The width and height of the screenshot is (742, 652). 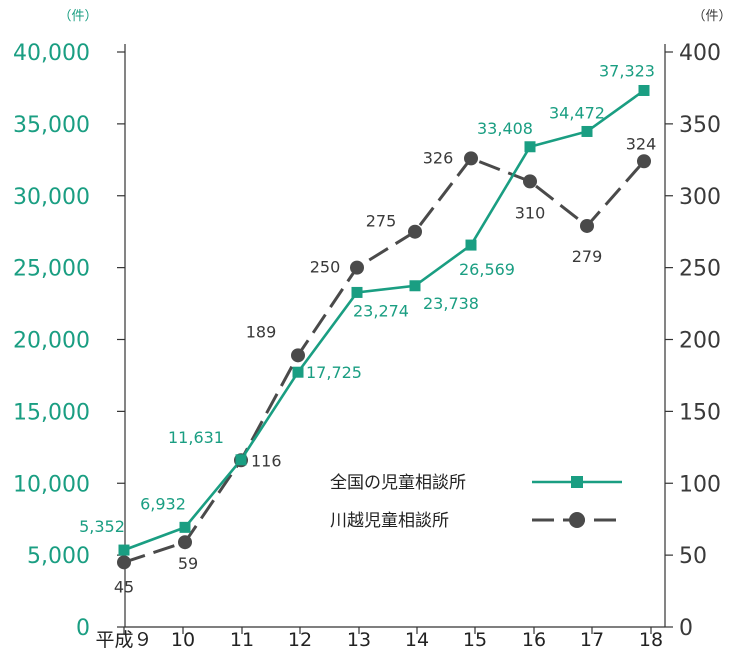 What do you see at coordinates (163, 503) in the screenshot?
I see `national-data-label: 6,932` at bounding box center [163, 503].